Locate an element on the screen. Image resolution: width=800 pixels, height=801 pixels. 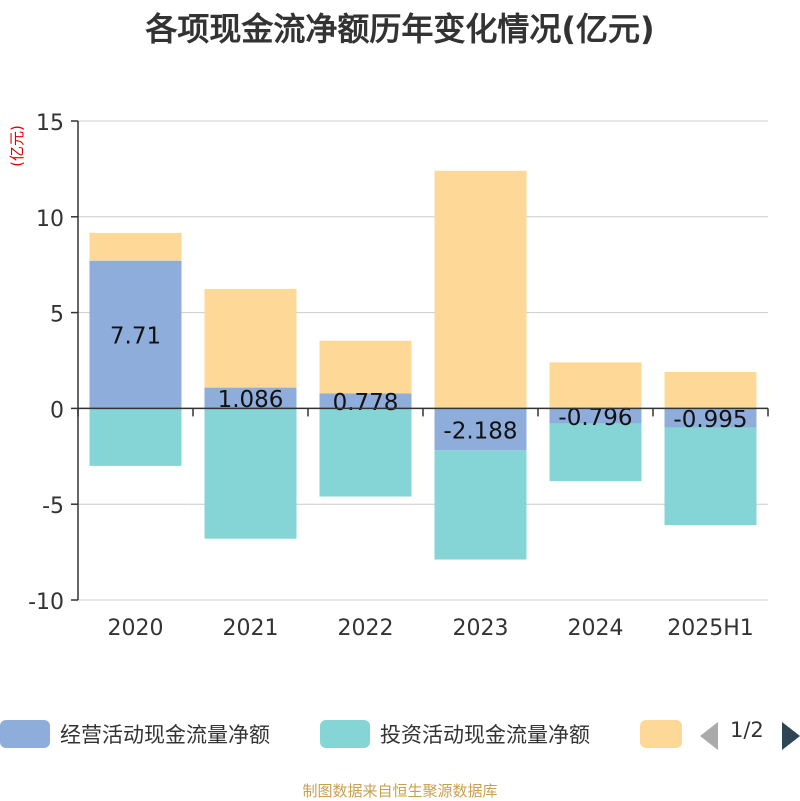
y-tick-label: -5 is located at coordinates (53, 506).